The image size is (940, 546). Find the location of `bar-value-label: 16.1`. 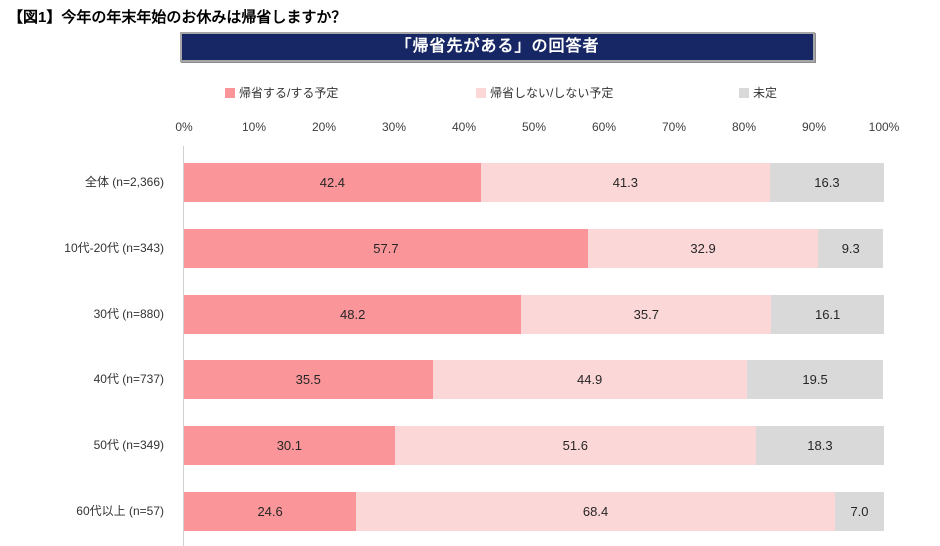

bar-value-label: 16.1 is located at coordinates (827, 314).